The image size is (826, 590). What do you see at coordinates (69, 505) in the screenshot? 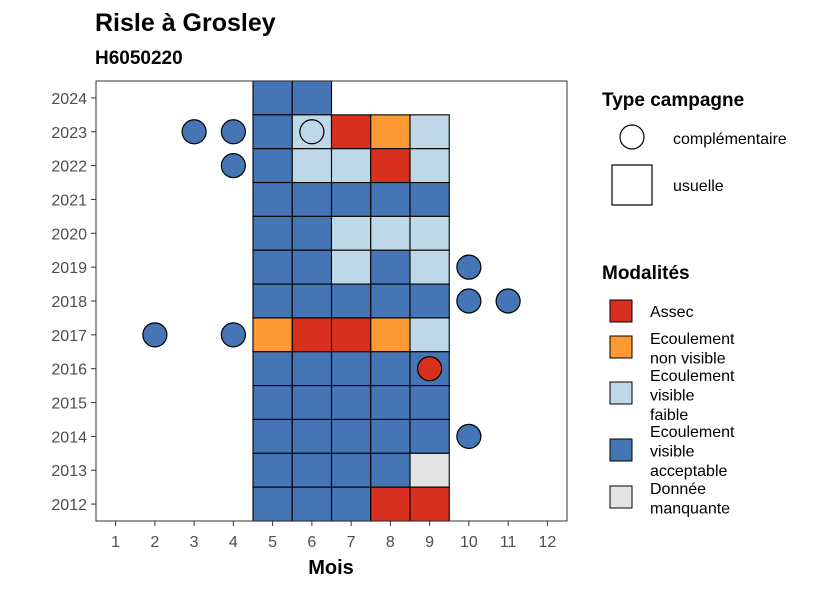
I see `y-tick-label: 2012` at bounding box center [69, 505].